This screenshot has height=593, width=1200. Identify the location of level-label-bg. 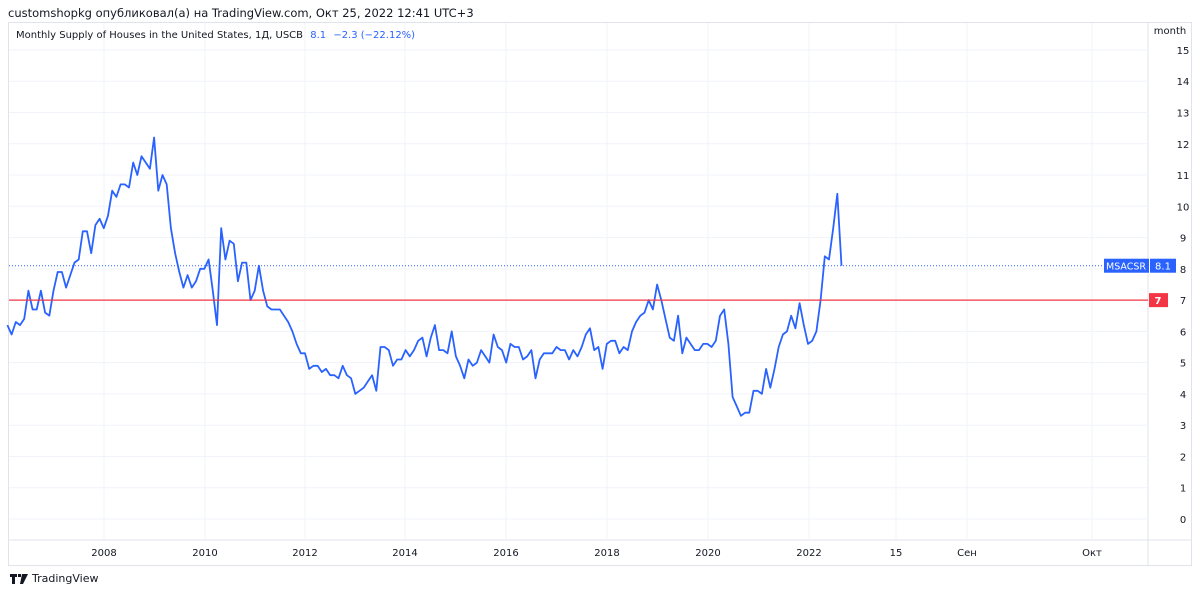
(1158, 300).